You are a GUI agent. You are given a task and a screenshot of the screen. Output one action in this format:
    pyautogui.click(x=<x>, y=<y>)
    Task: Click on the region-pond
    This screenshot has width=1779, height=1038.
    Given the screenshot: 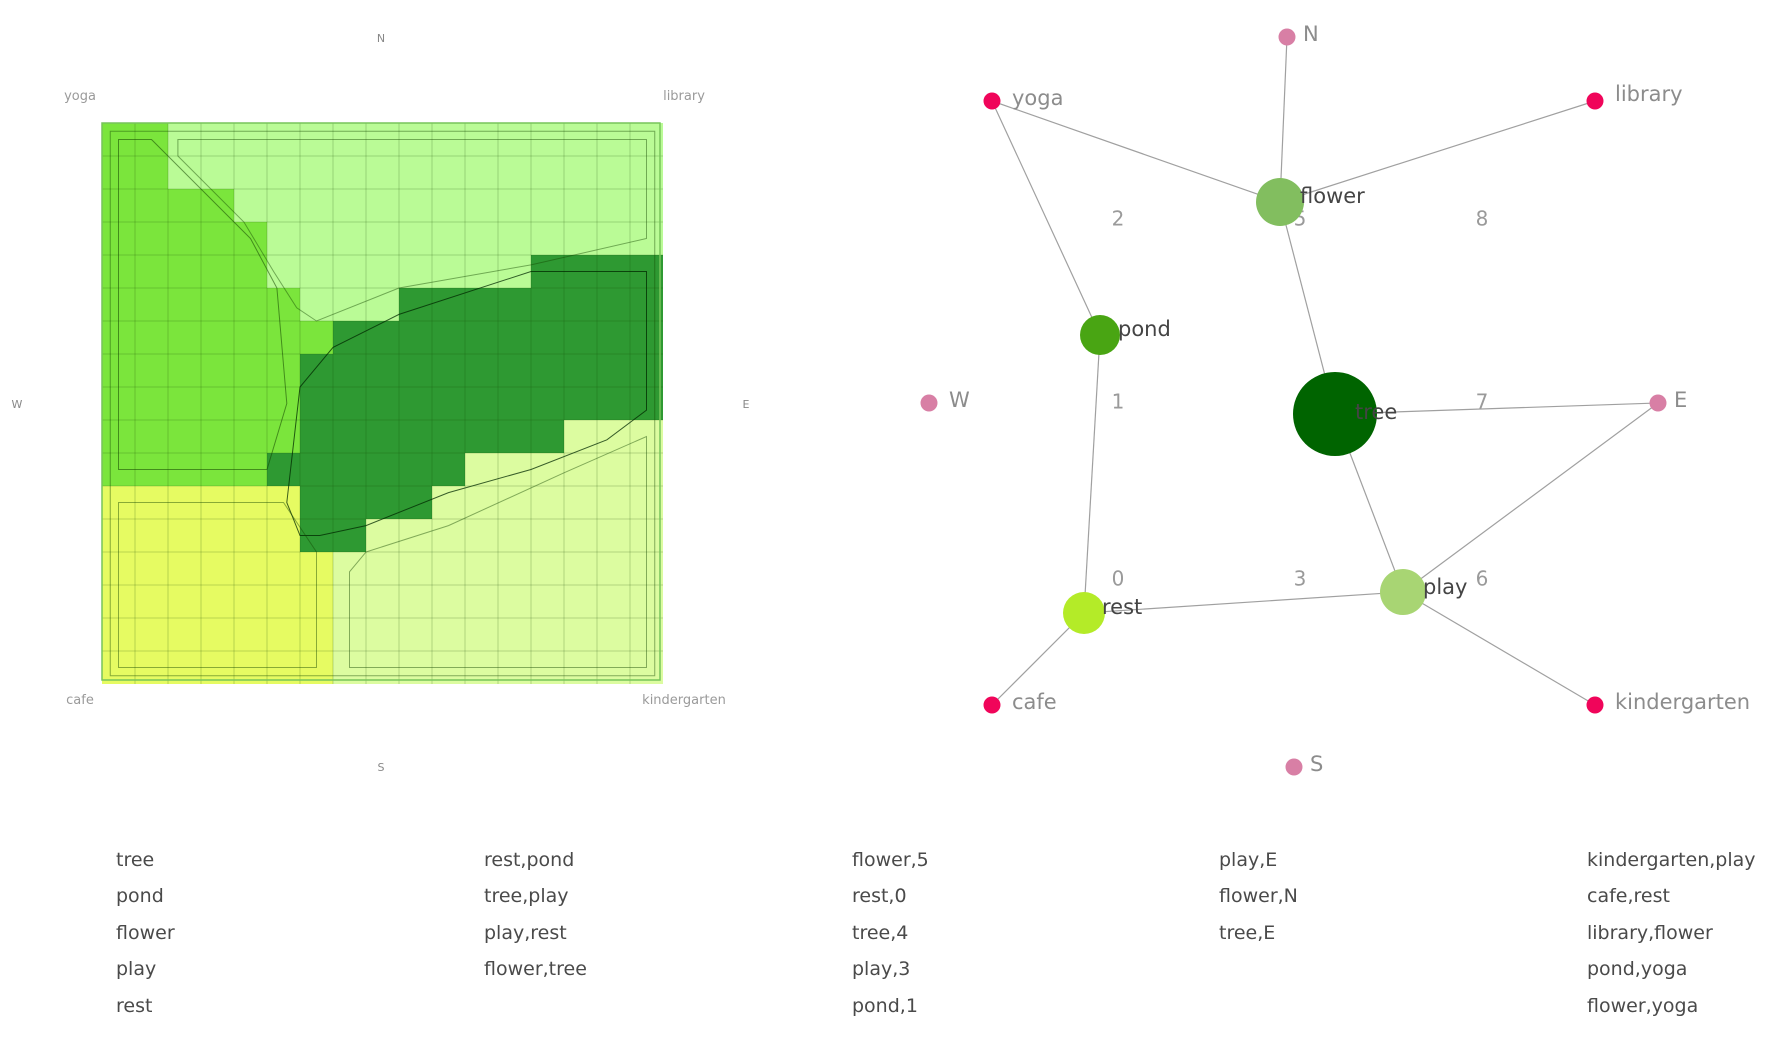 What is the action you would take?
    pyautogui.click(x=217, y=304)
    